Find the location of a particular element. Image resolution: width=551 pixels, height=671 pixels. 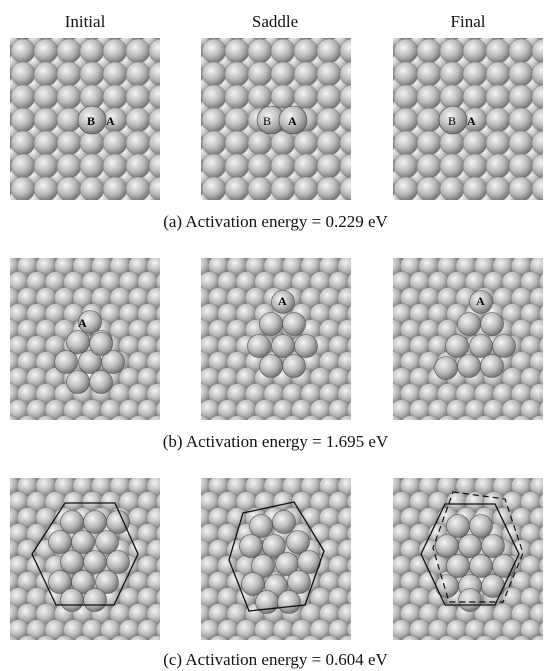

panel-c-saddle is located at coordinates (276, 559).